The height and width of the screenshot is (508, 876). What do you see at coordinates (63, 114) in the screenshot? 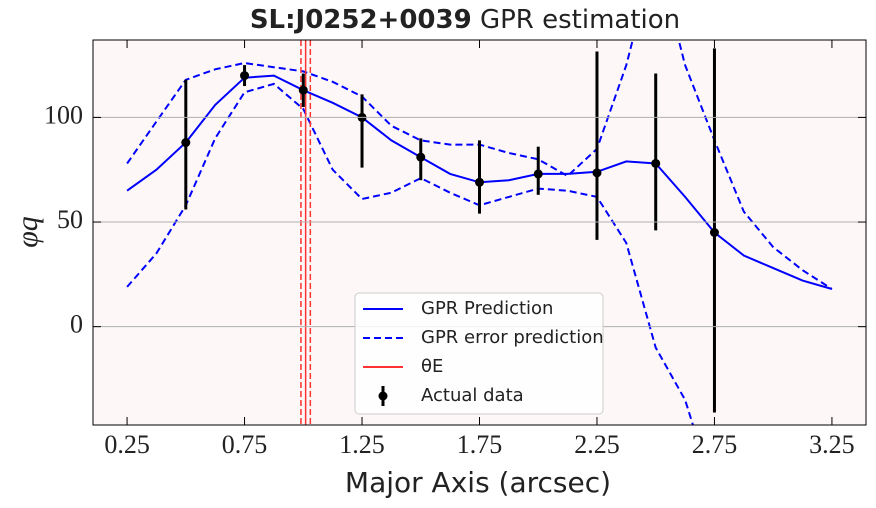
I see `y-tick-label: 100` at bounding box center [63, 114].